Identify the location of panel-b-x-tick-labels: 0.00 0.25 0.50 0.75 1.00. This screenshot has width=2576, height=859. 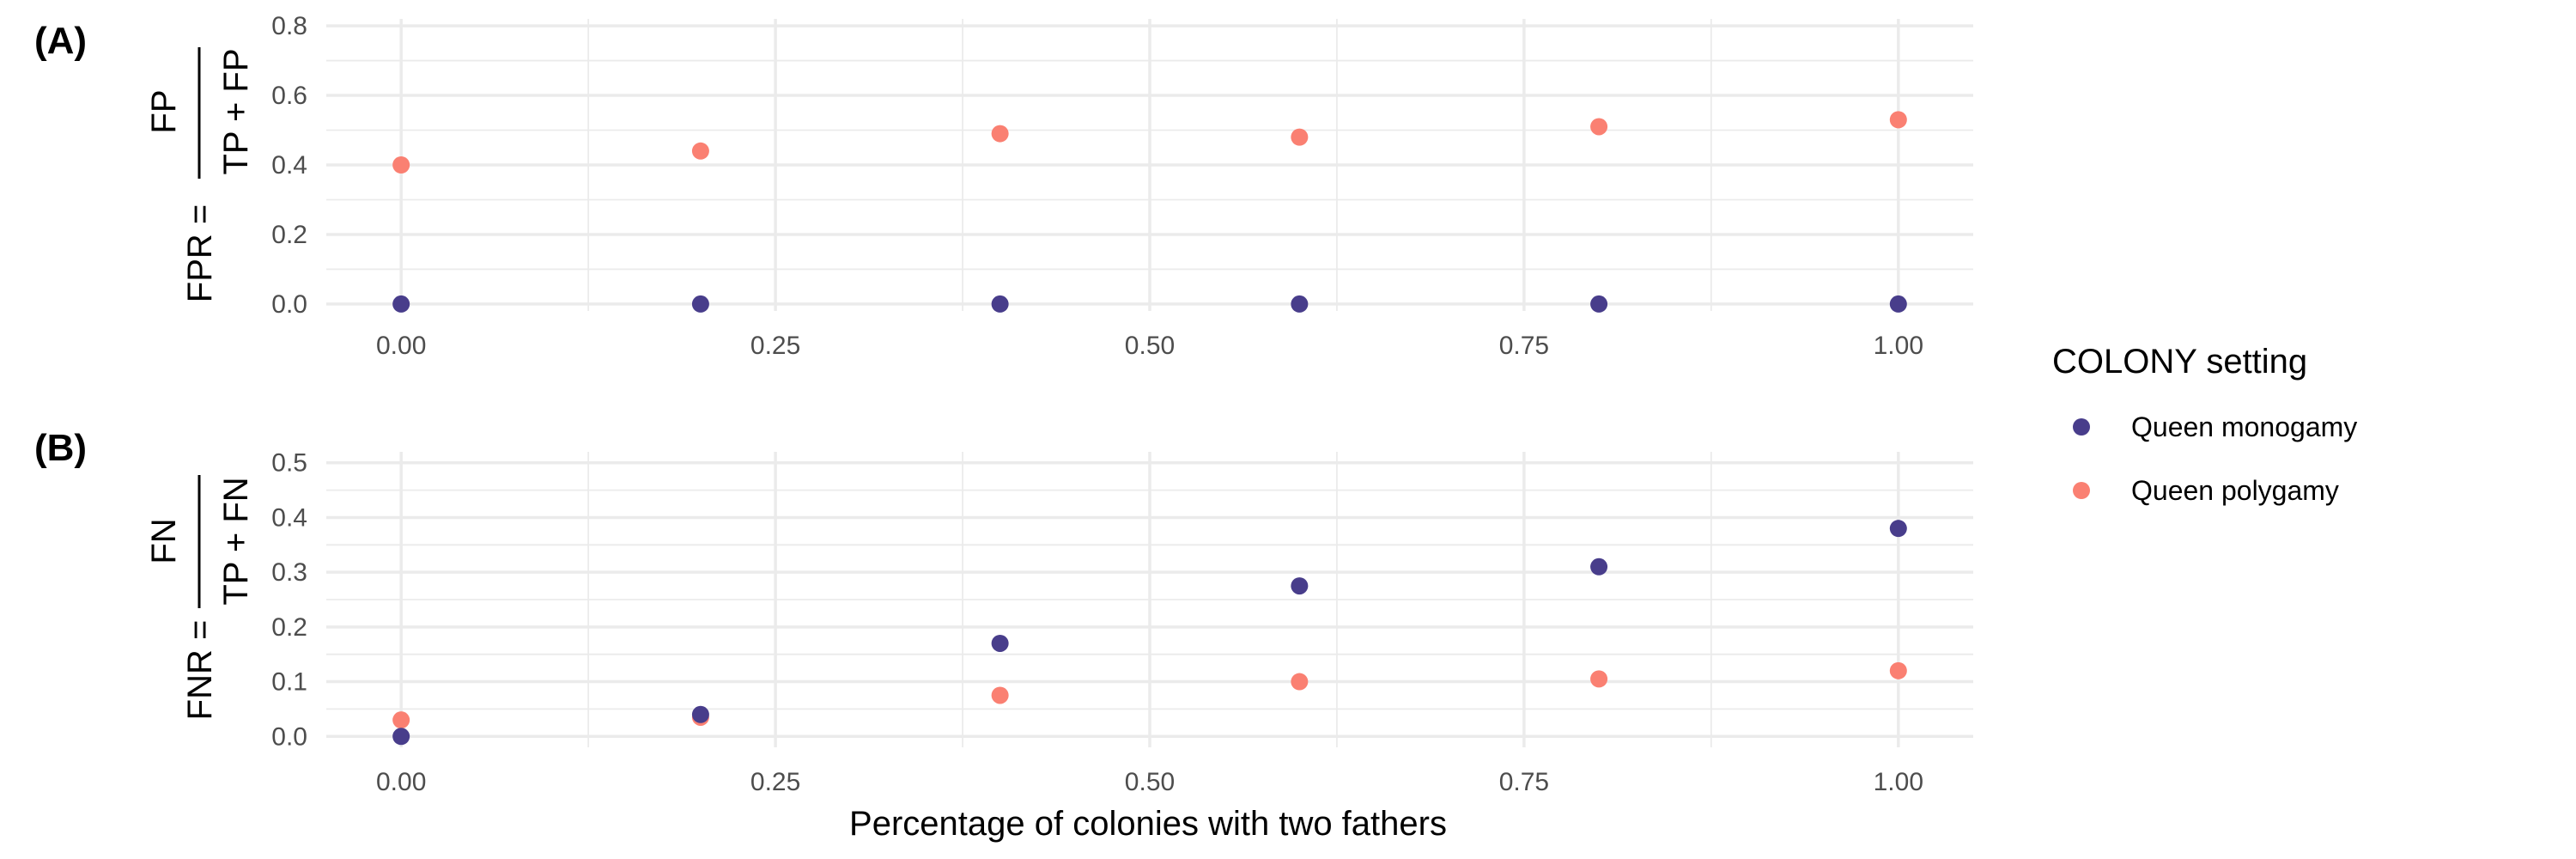
(1149, 782).